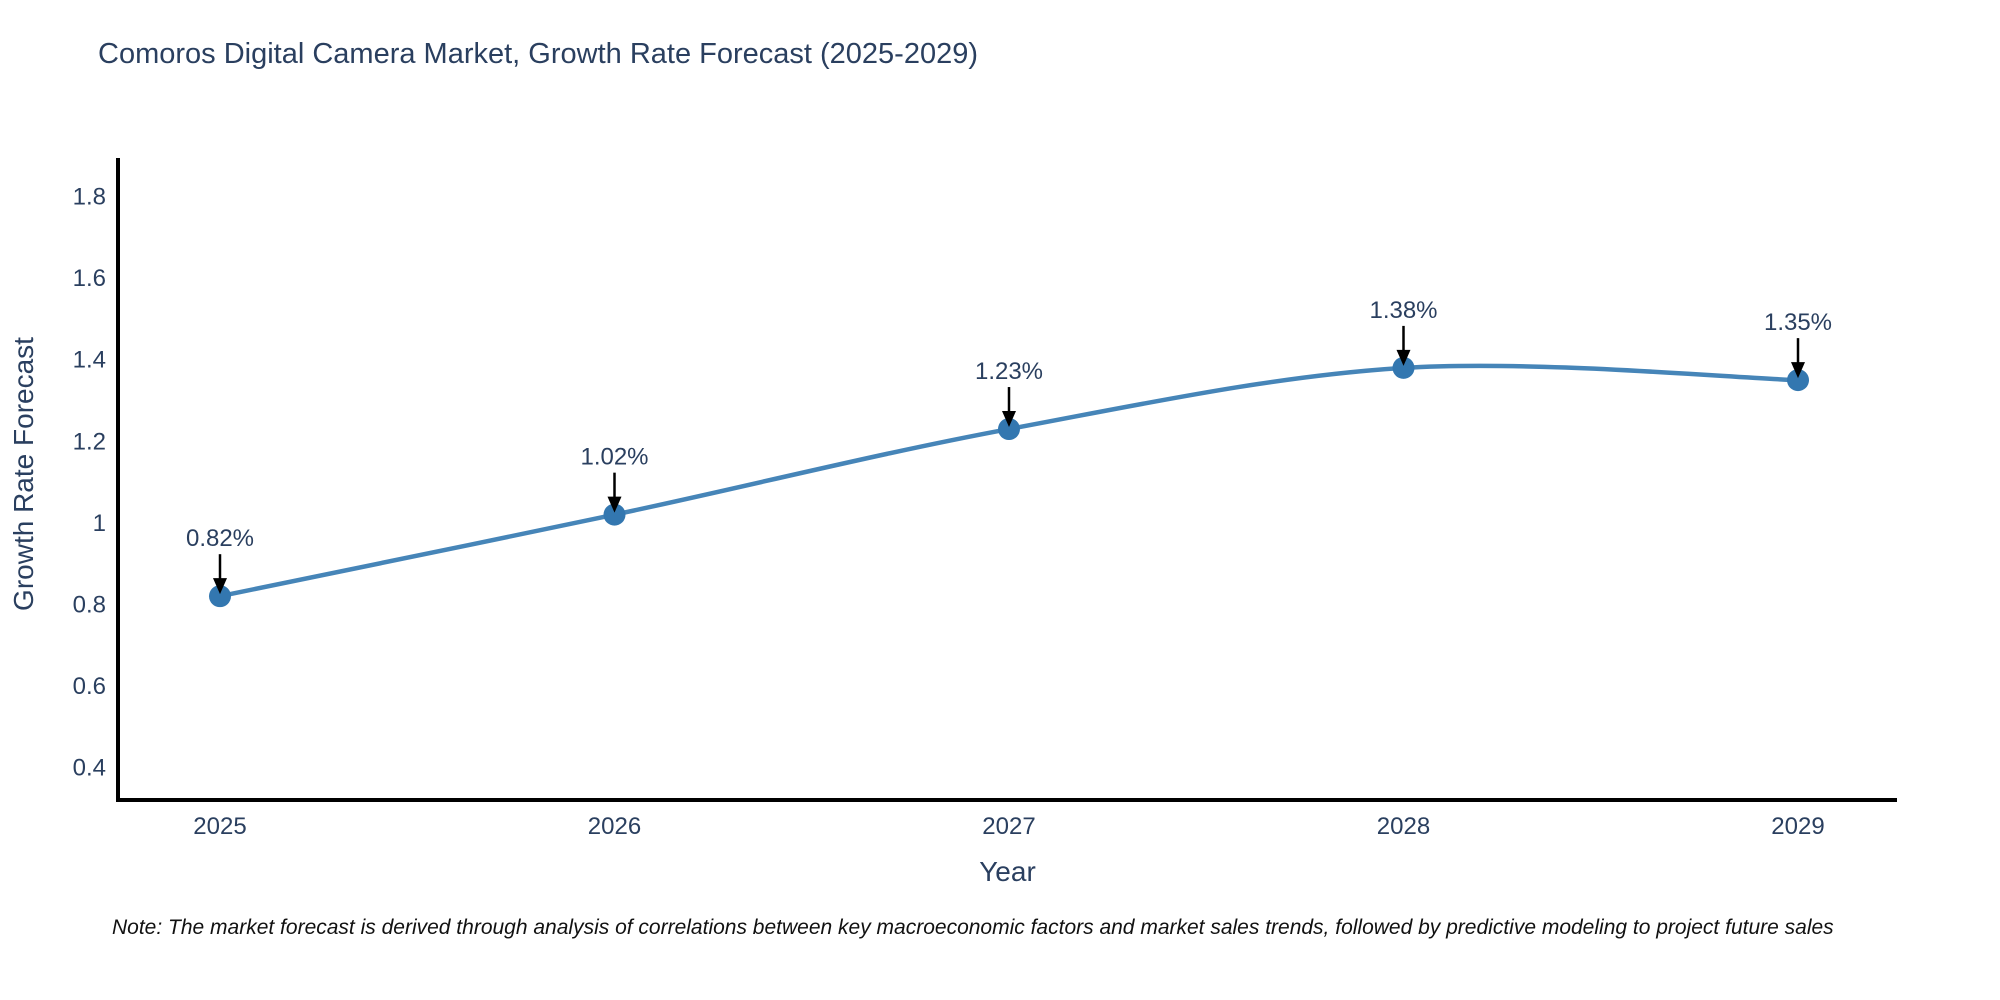  What do you see at coordinates (89, 604) in the screenshot?
I see `y-tick-label: 0.8` at bounding box center [89, 604].